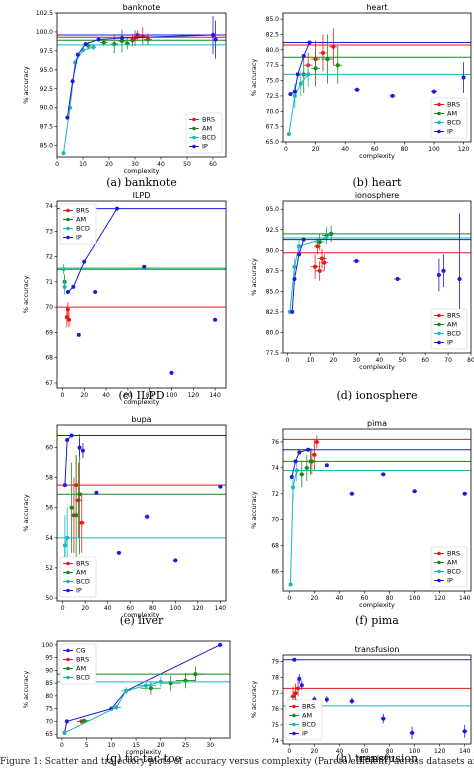 Image resolution: width=474 pixels, height=768 pixels. I want to click on y-tick-label: 90.0, so click(47, 108).